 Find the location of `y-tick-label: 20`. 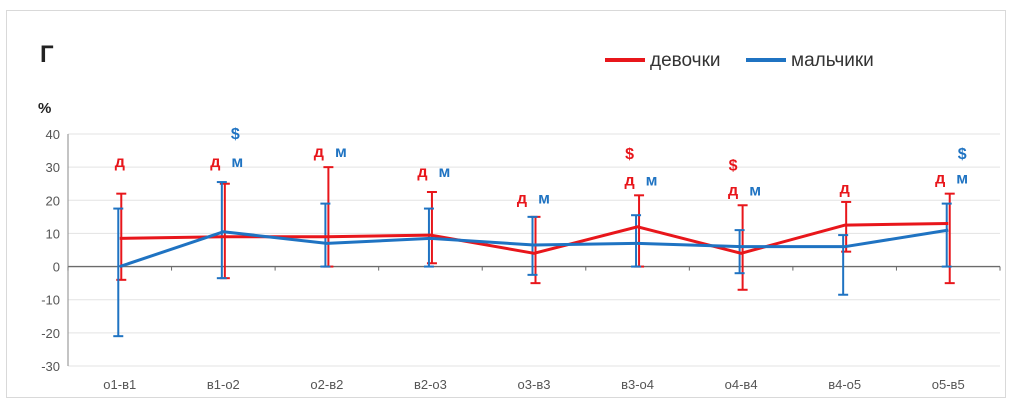

y-tick-label: 20 is located at coordinates (53, 200).